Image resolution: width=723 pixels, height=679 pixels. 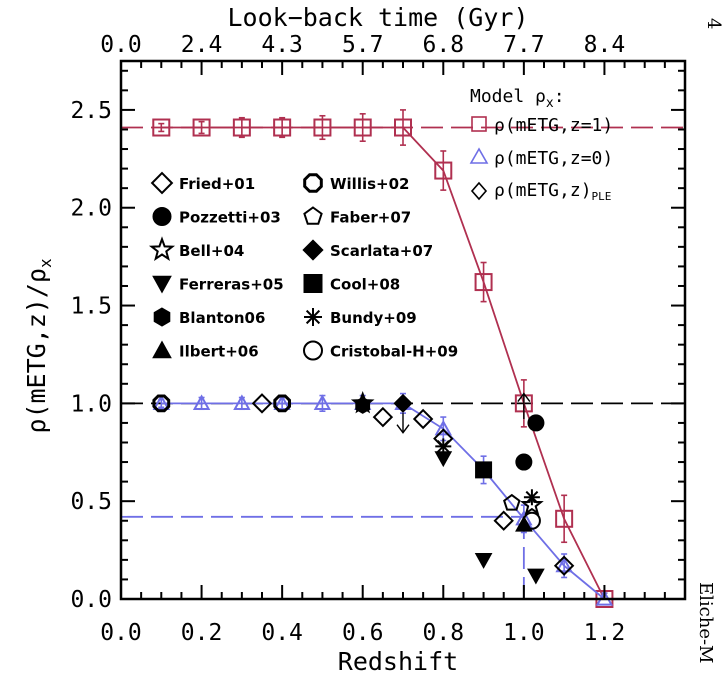 What do you see at coordinates (230, 218) in the screenshot?
I see `legend-label: Pozzetti+03` at bounding box center [230, 218].